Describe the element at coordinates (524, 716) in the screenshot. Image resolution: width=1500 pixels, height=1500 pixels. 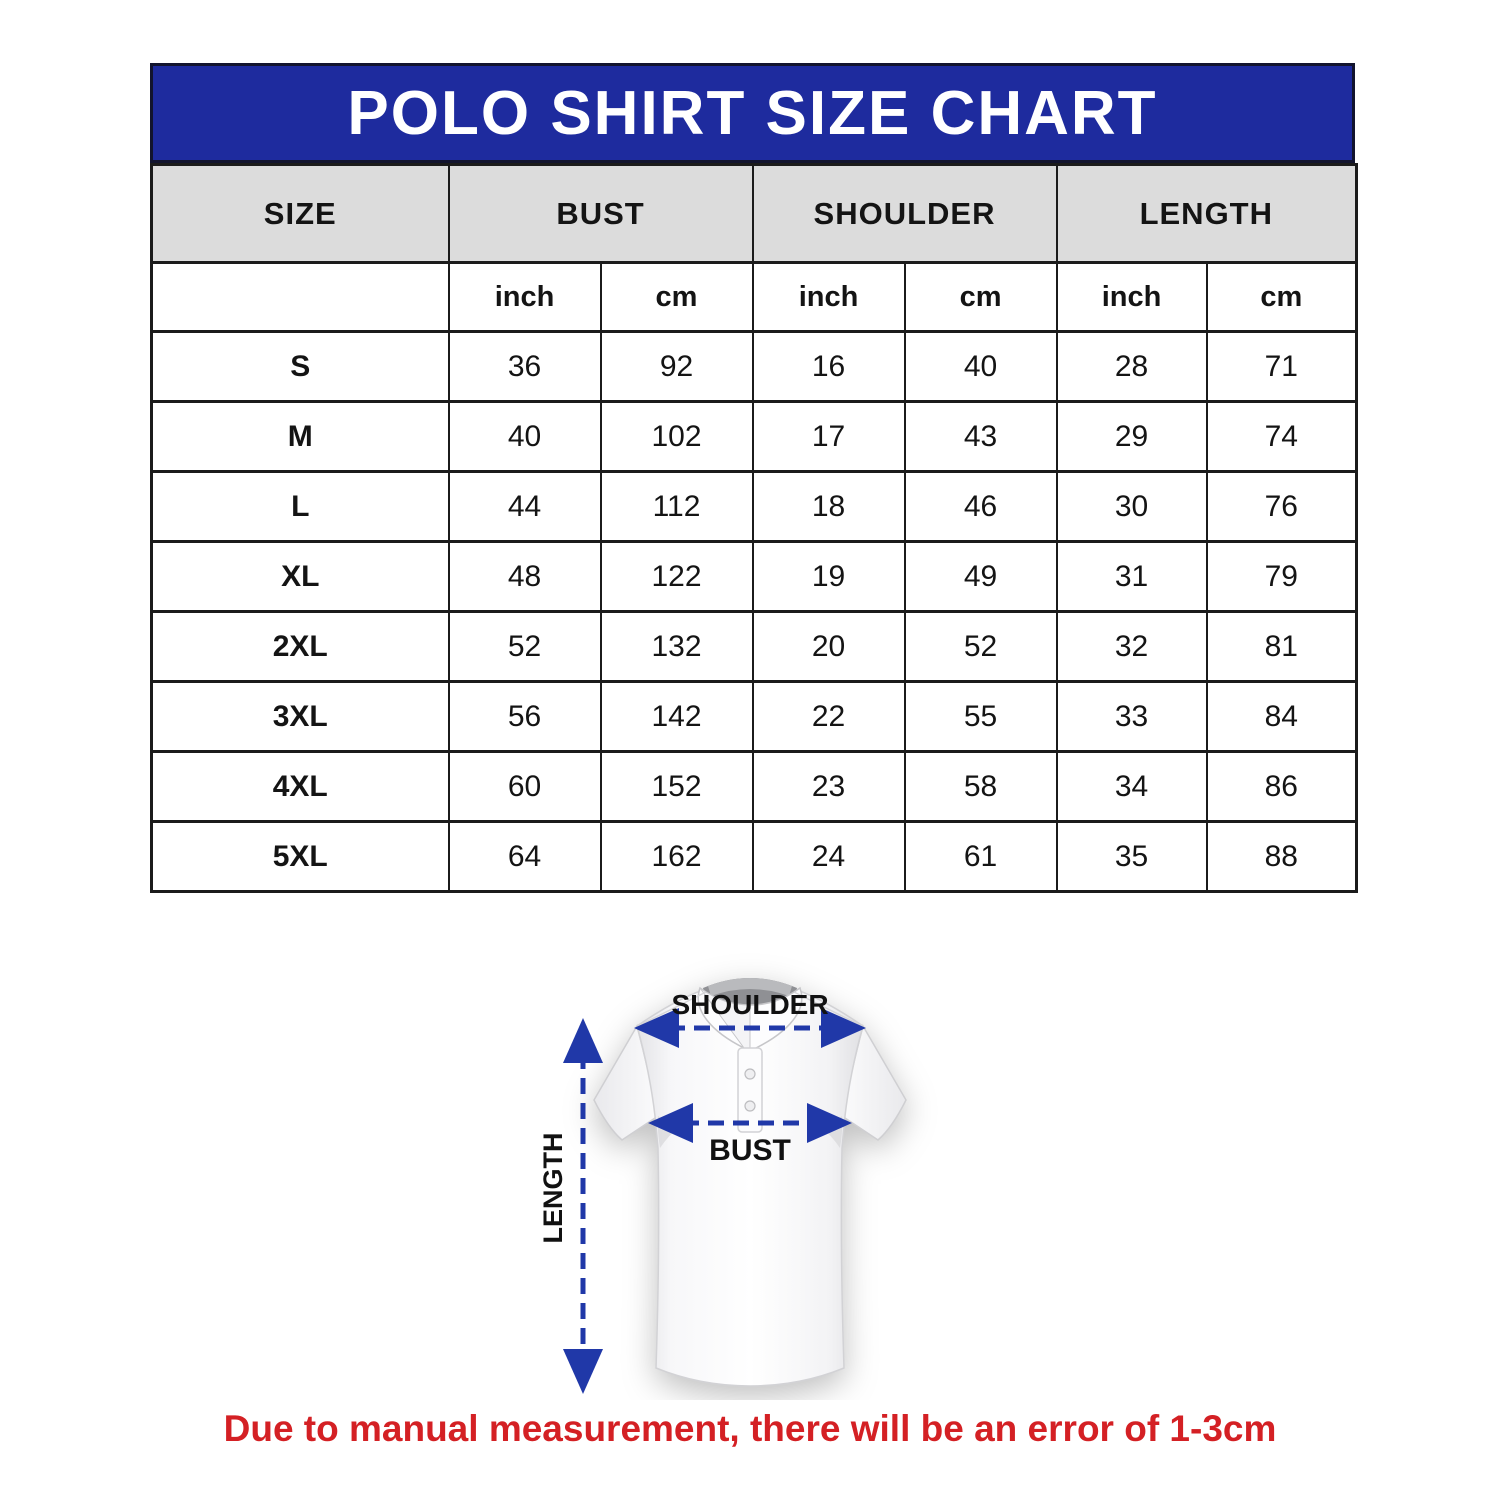
I see `value-cell: 56` at that location.